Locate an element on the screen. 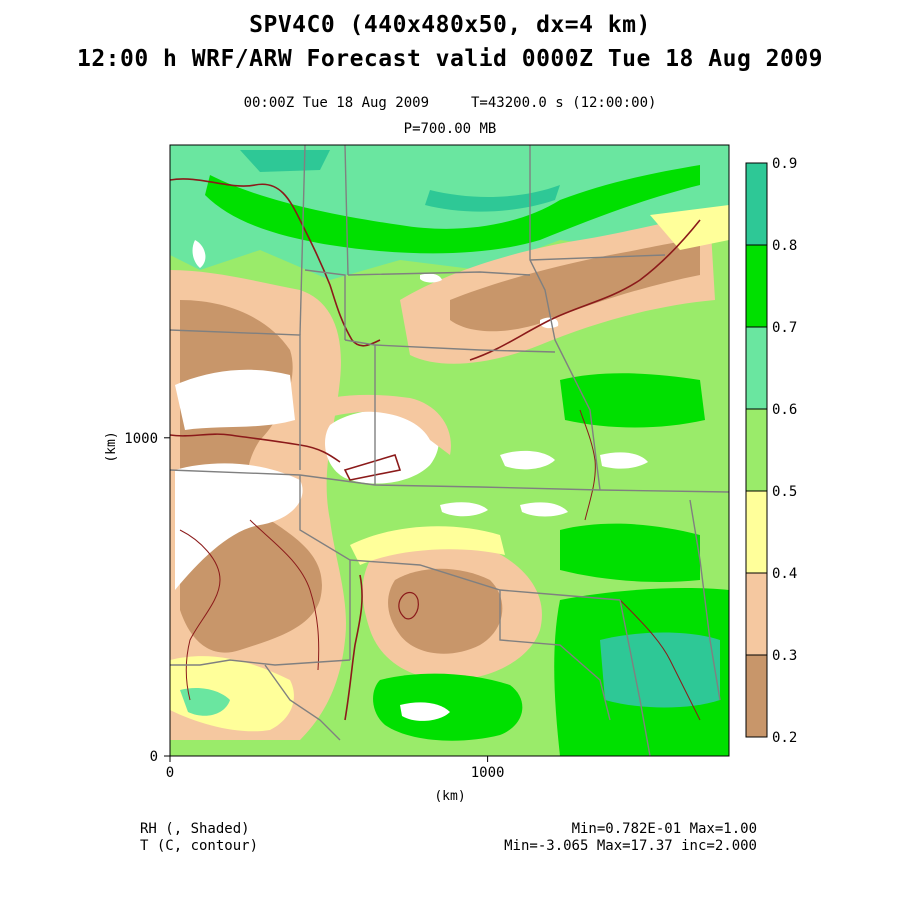  y-tick-label-1000: 1000 is located at coordinates (141, 439).